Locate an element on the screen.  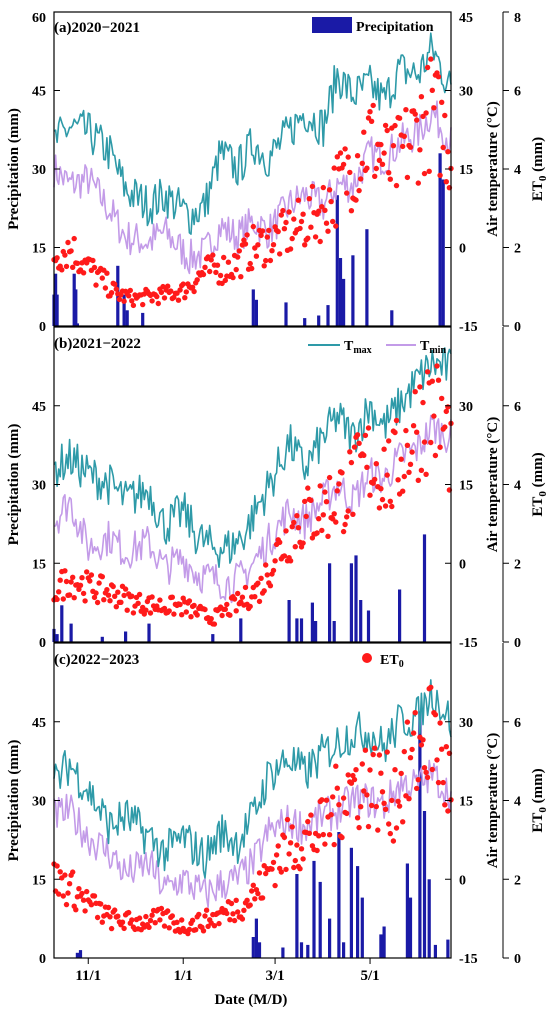
panel-a: (a)2020−2021 Precipitation is located at coordinates (244, 26).